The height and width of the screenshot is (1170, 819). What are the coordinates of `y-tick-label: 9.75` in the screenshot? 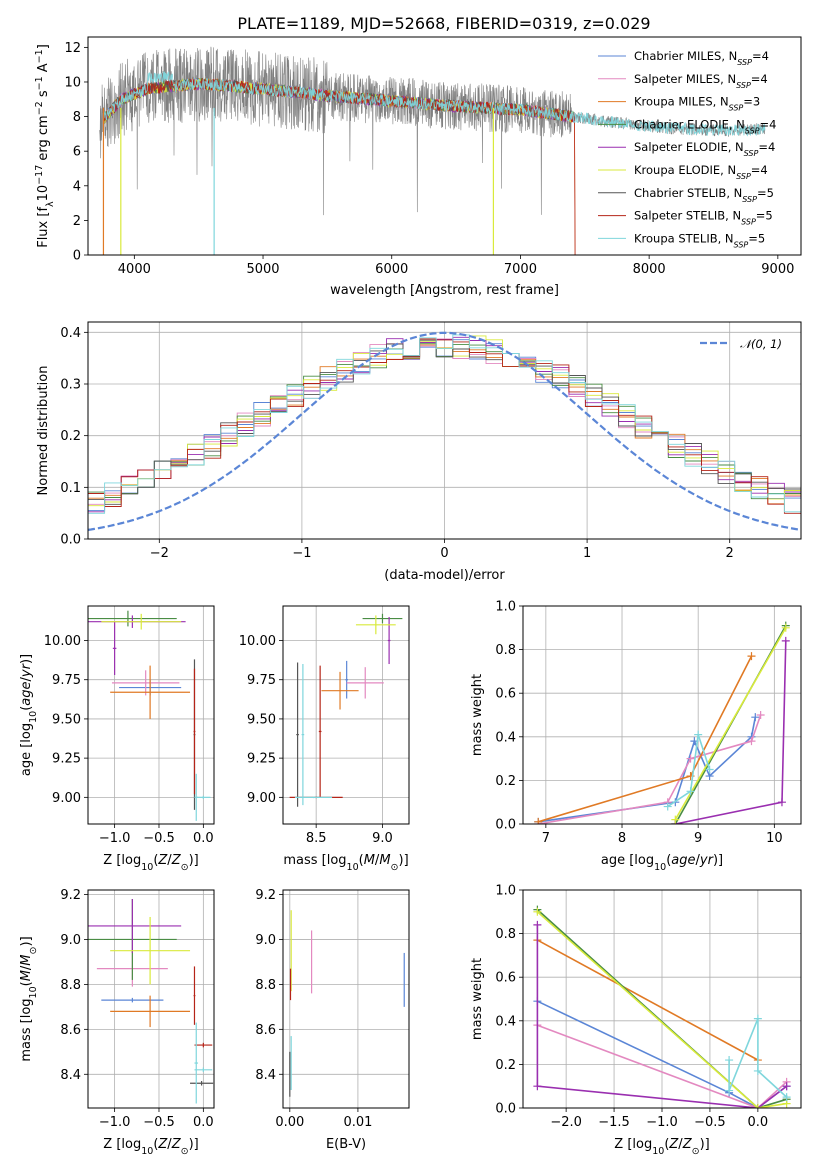 It's located at (66, 680).